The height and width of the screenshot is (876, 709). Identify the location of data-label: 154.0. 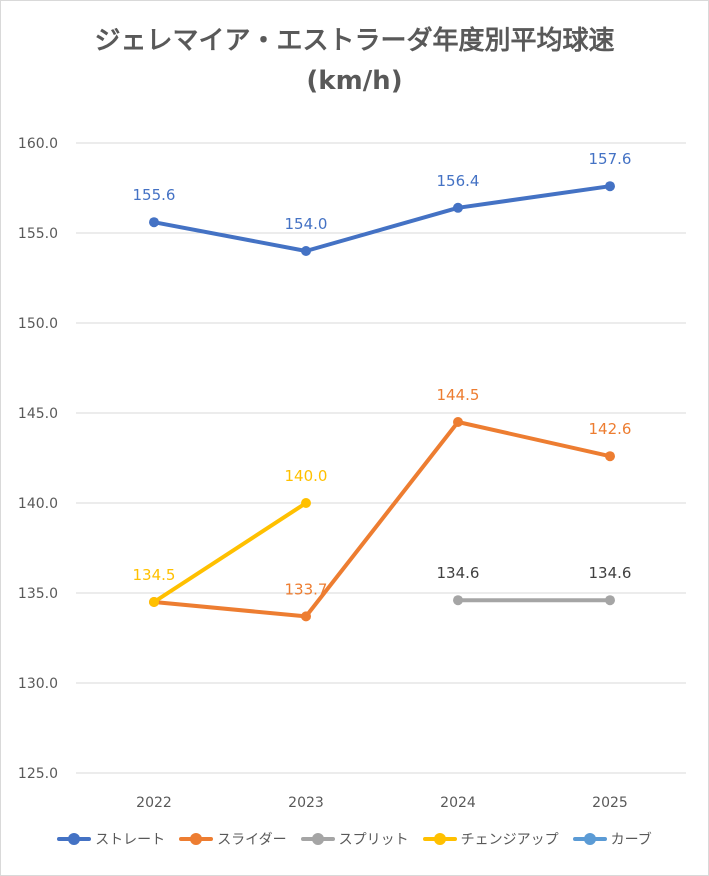
(306, 224).